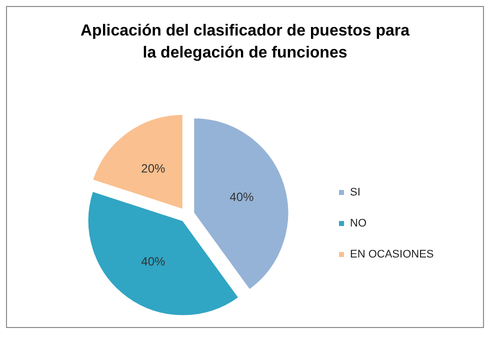 This screenshot has height=350, width=494. Describe the element at coordinates (355, 192) in the screenshot. I see `legend-label: SI` at that location.